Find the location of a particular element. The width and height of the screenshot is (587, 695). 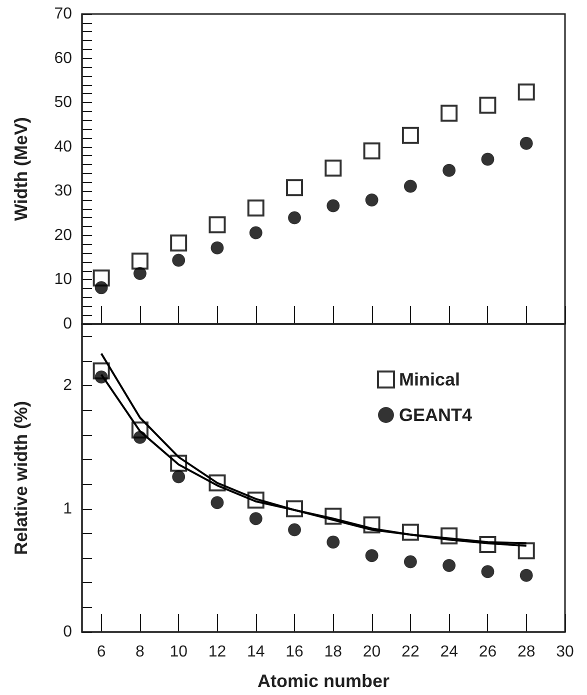

x-tick-label: 6 is located at coordinates (101, 652).